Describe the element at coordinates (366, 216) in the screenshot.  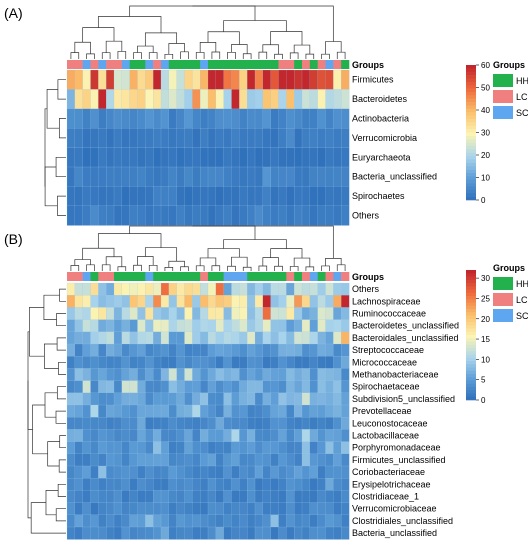
I see `row-label: Others` at that location.